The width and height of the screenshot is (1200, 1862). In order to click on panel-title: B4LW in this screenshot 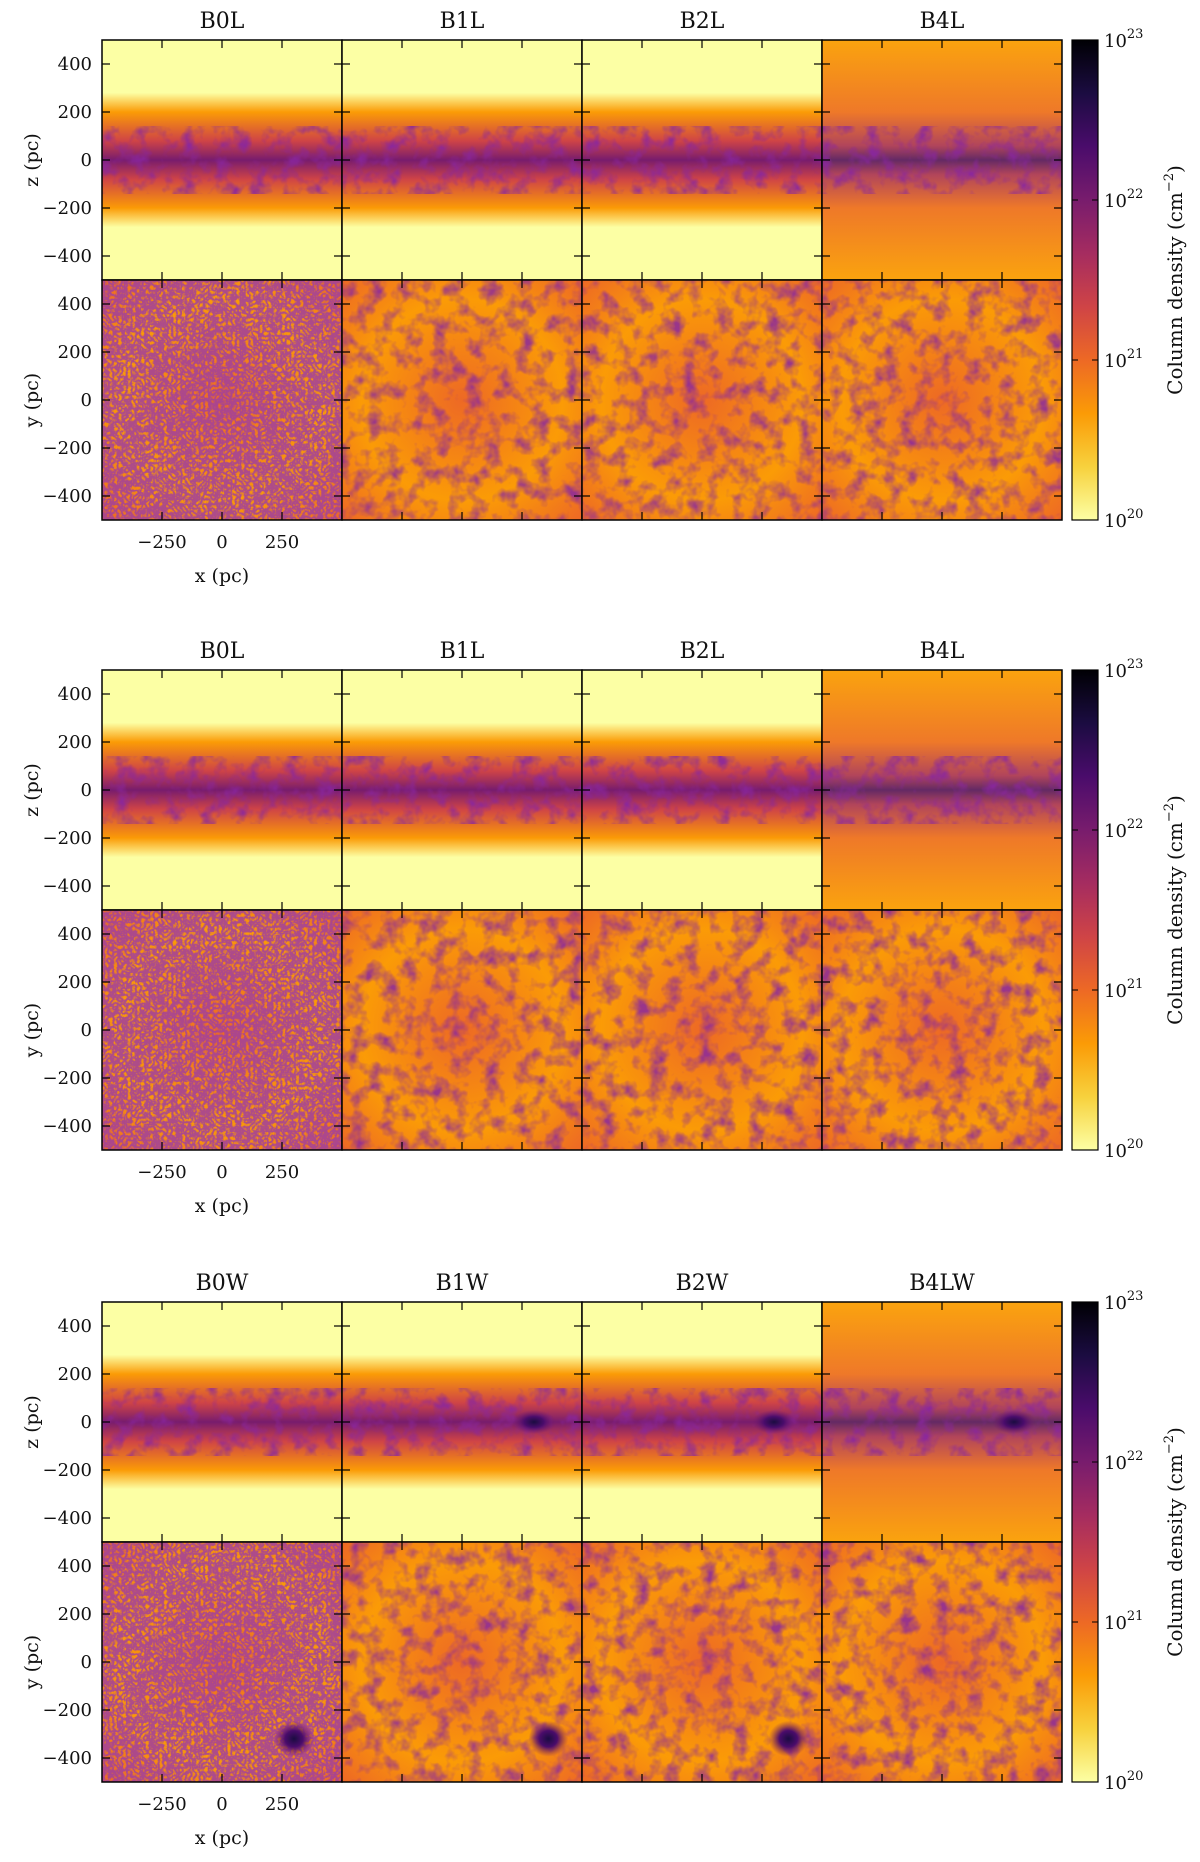, I will do `click(942, 1283)`.